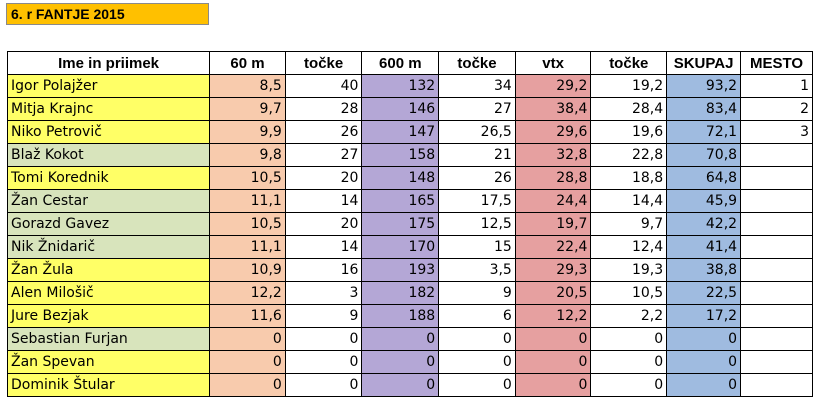 The height and width of the screenshot is (416, 813). Describe the element at coordinates (323, 270) in the screenshot. I see `cell-points-60m: 16` at that location.